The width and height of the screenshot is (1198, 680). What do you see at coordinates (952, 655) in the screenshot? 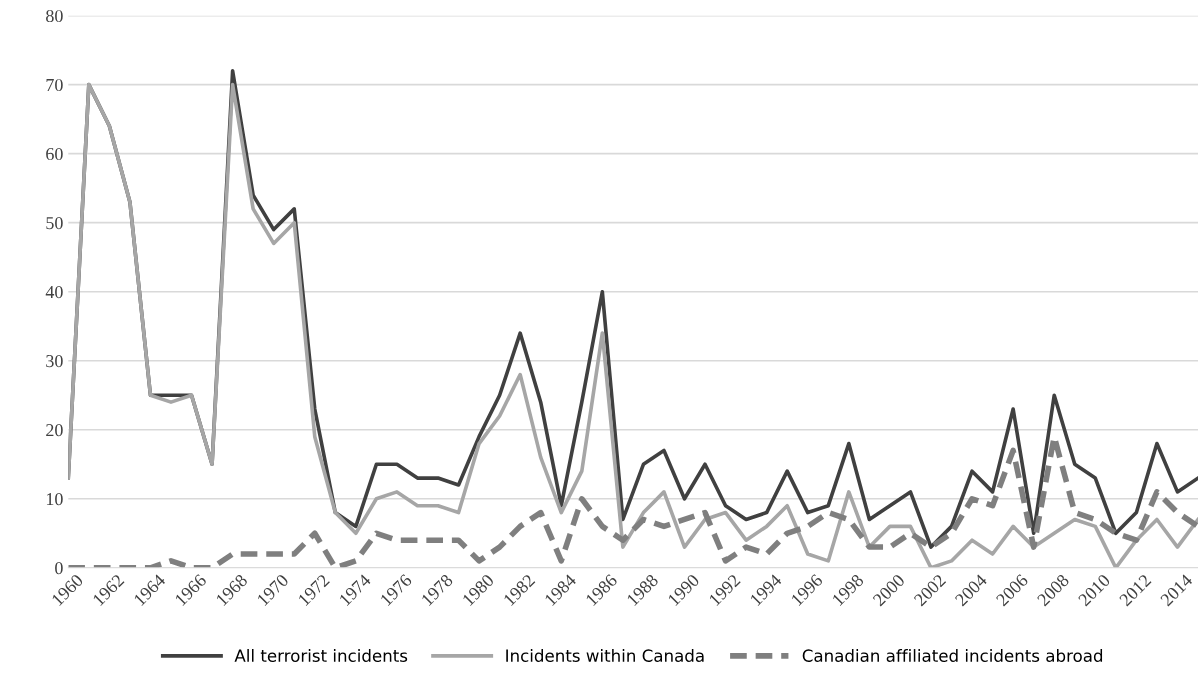
I see `legend-label: Canadian affiliated incidents abroad` at bounding box center [952, 655].